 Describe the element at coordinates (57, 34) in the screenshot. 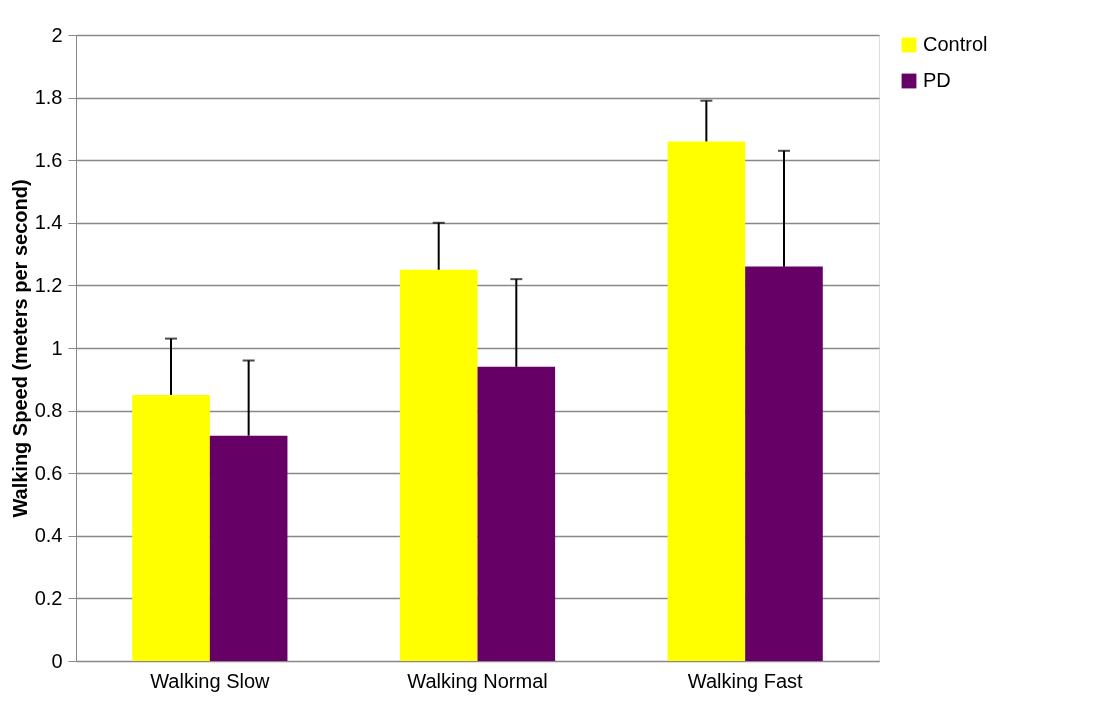

I see `y-tick-label: 2` at that location.